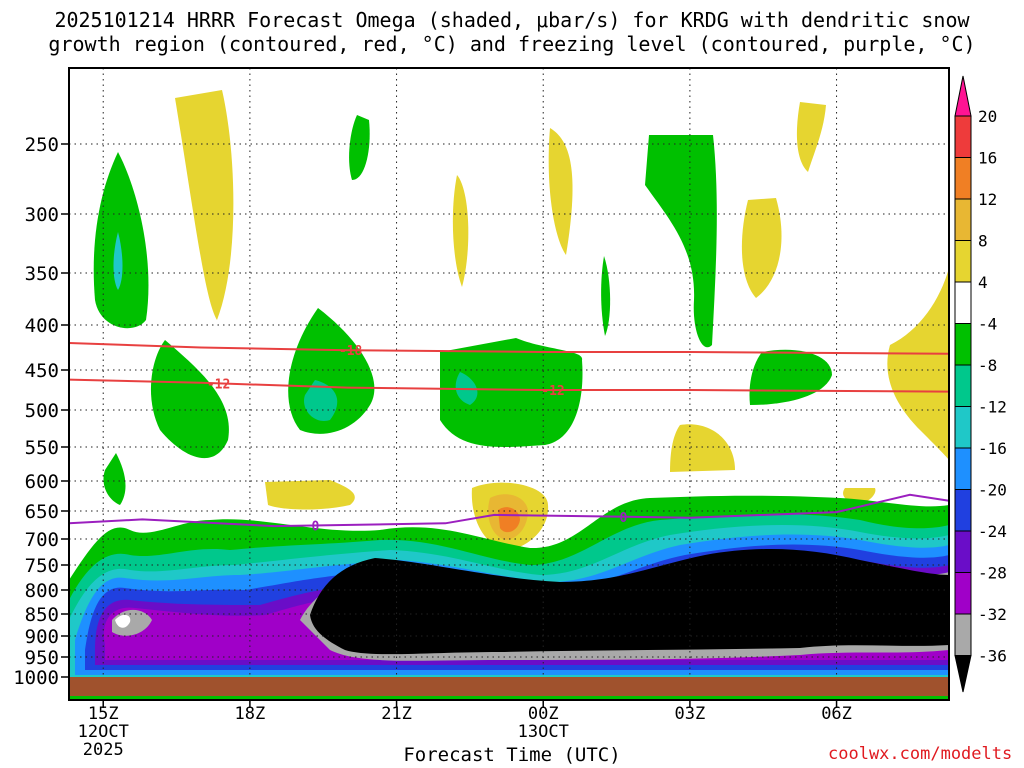 Image resolution: width=1024 pixels, height=768 pixels. Describe the element at coordinates (836, 714) in the screenshot. I see `x-tick-label: 06Z` at that location.